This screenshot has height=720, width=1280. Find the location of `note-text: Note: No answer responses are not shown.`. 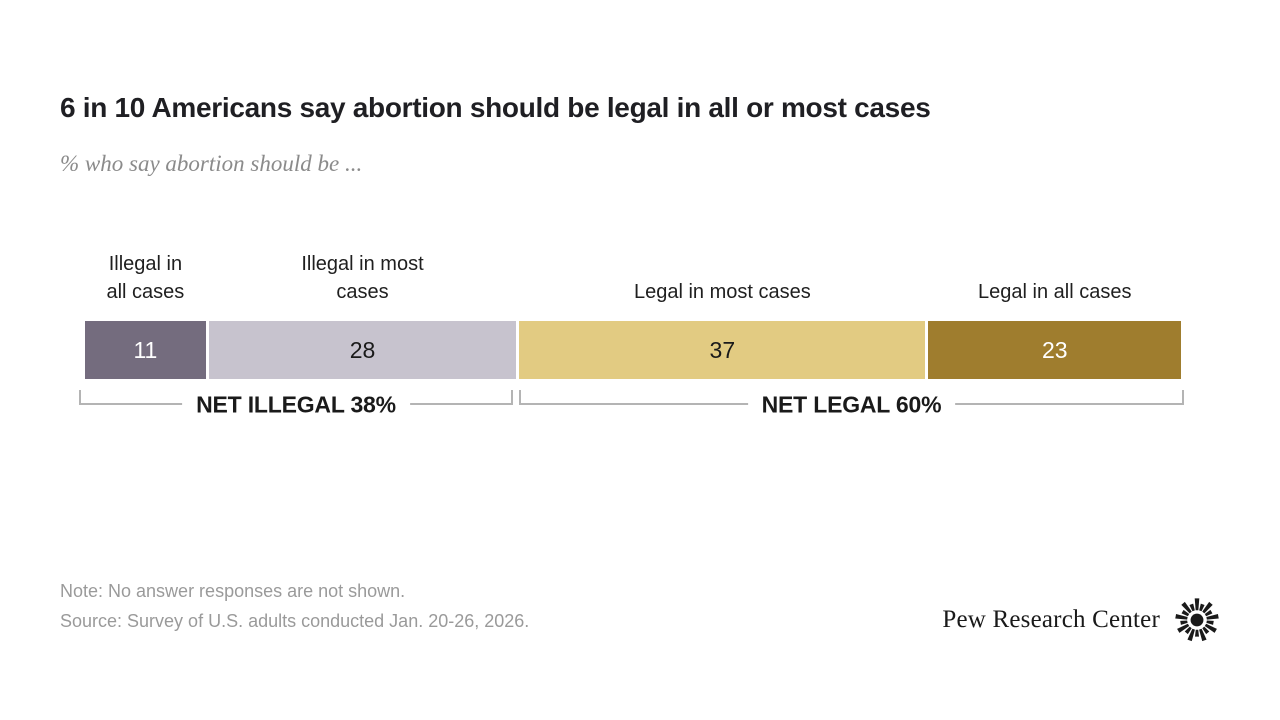

note-text: Note: No answer responses are not shown. is located at coordinates (233, 591).